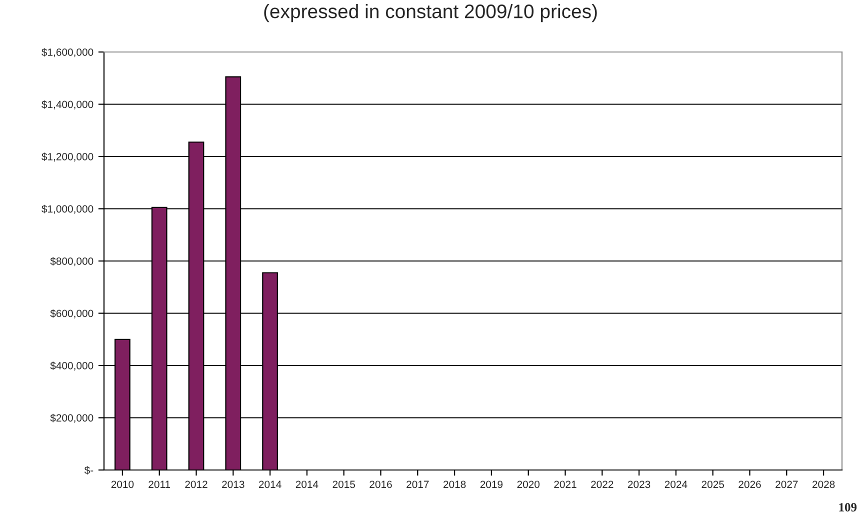 The image size is (861, 522). Describe the element at coordinates (72, 261) in the screenshot. I see `y-tick-label: $800,000` at that location.